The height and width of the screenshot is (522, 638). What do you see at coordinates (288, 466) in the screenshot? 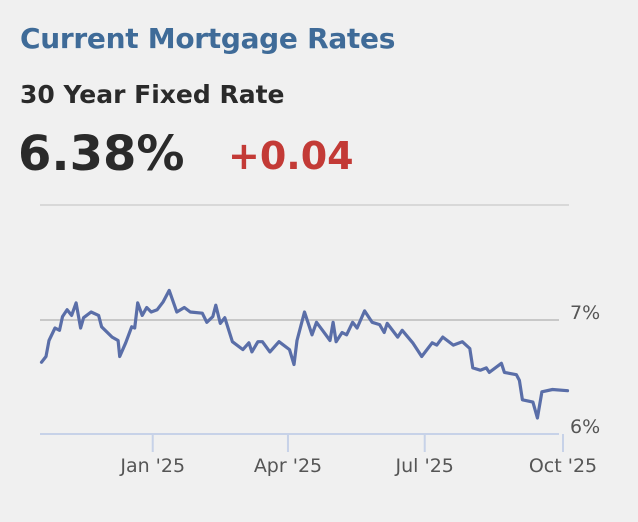
I see `x-tick-label: Apr '25` at bounding box center [288, 466].